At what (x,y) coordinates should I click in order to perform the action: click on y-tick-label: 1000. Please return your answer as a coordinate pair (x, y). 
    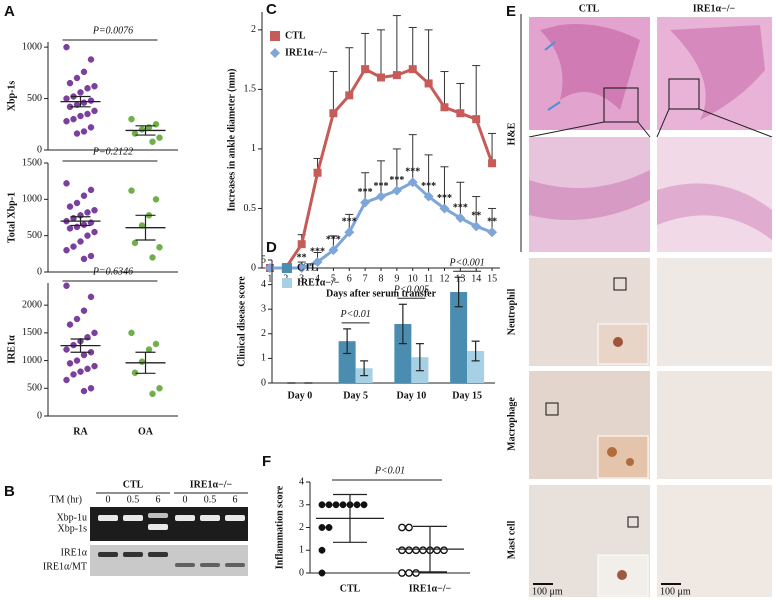
    Looking at the image, I should click on (32, 360).